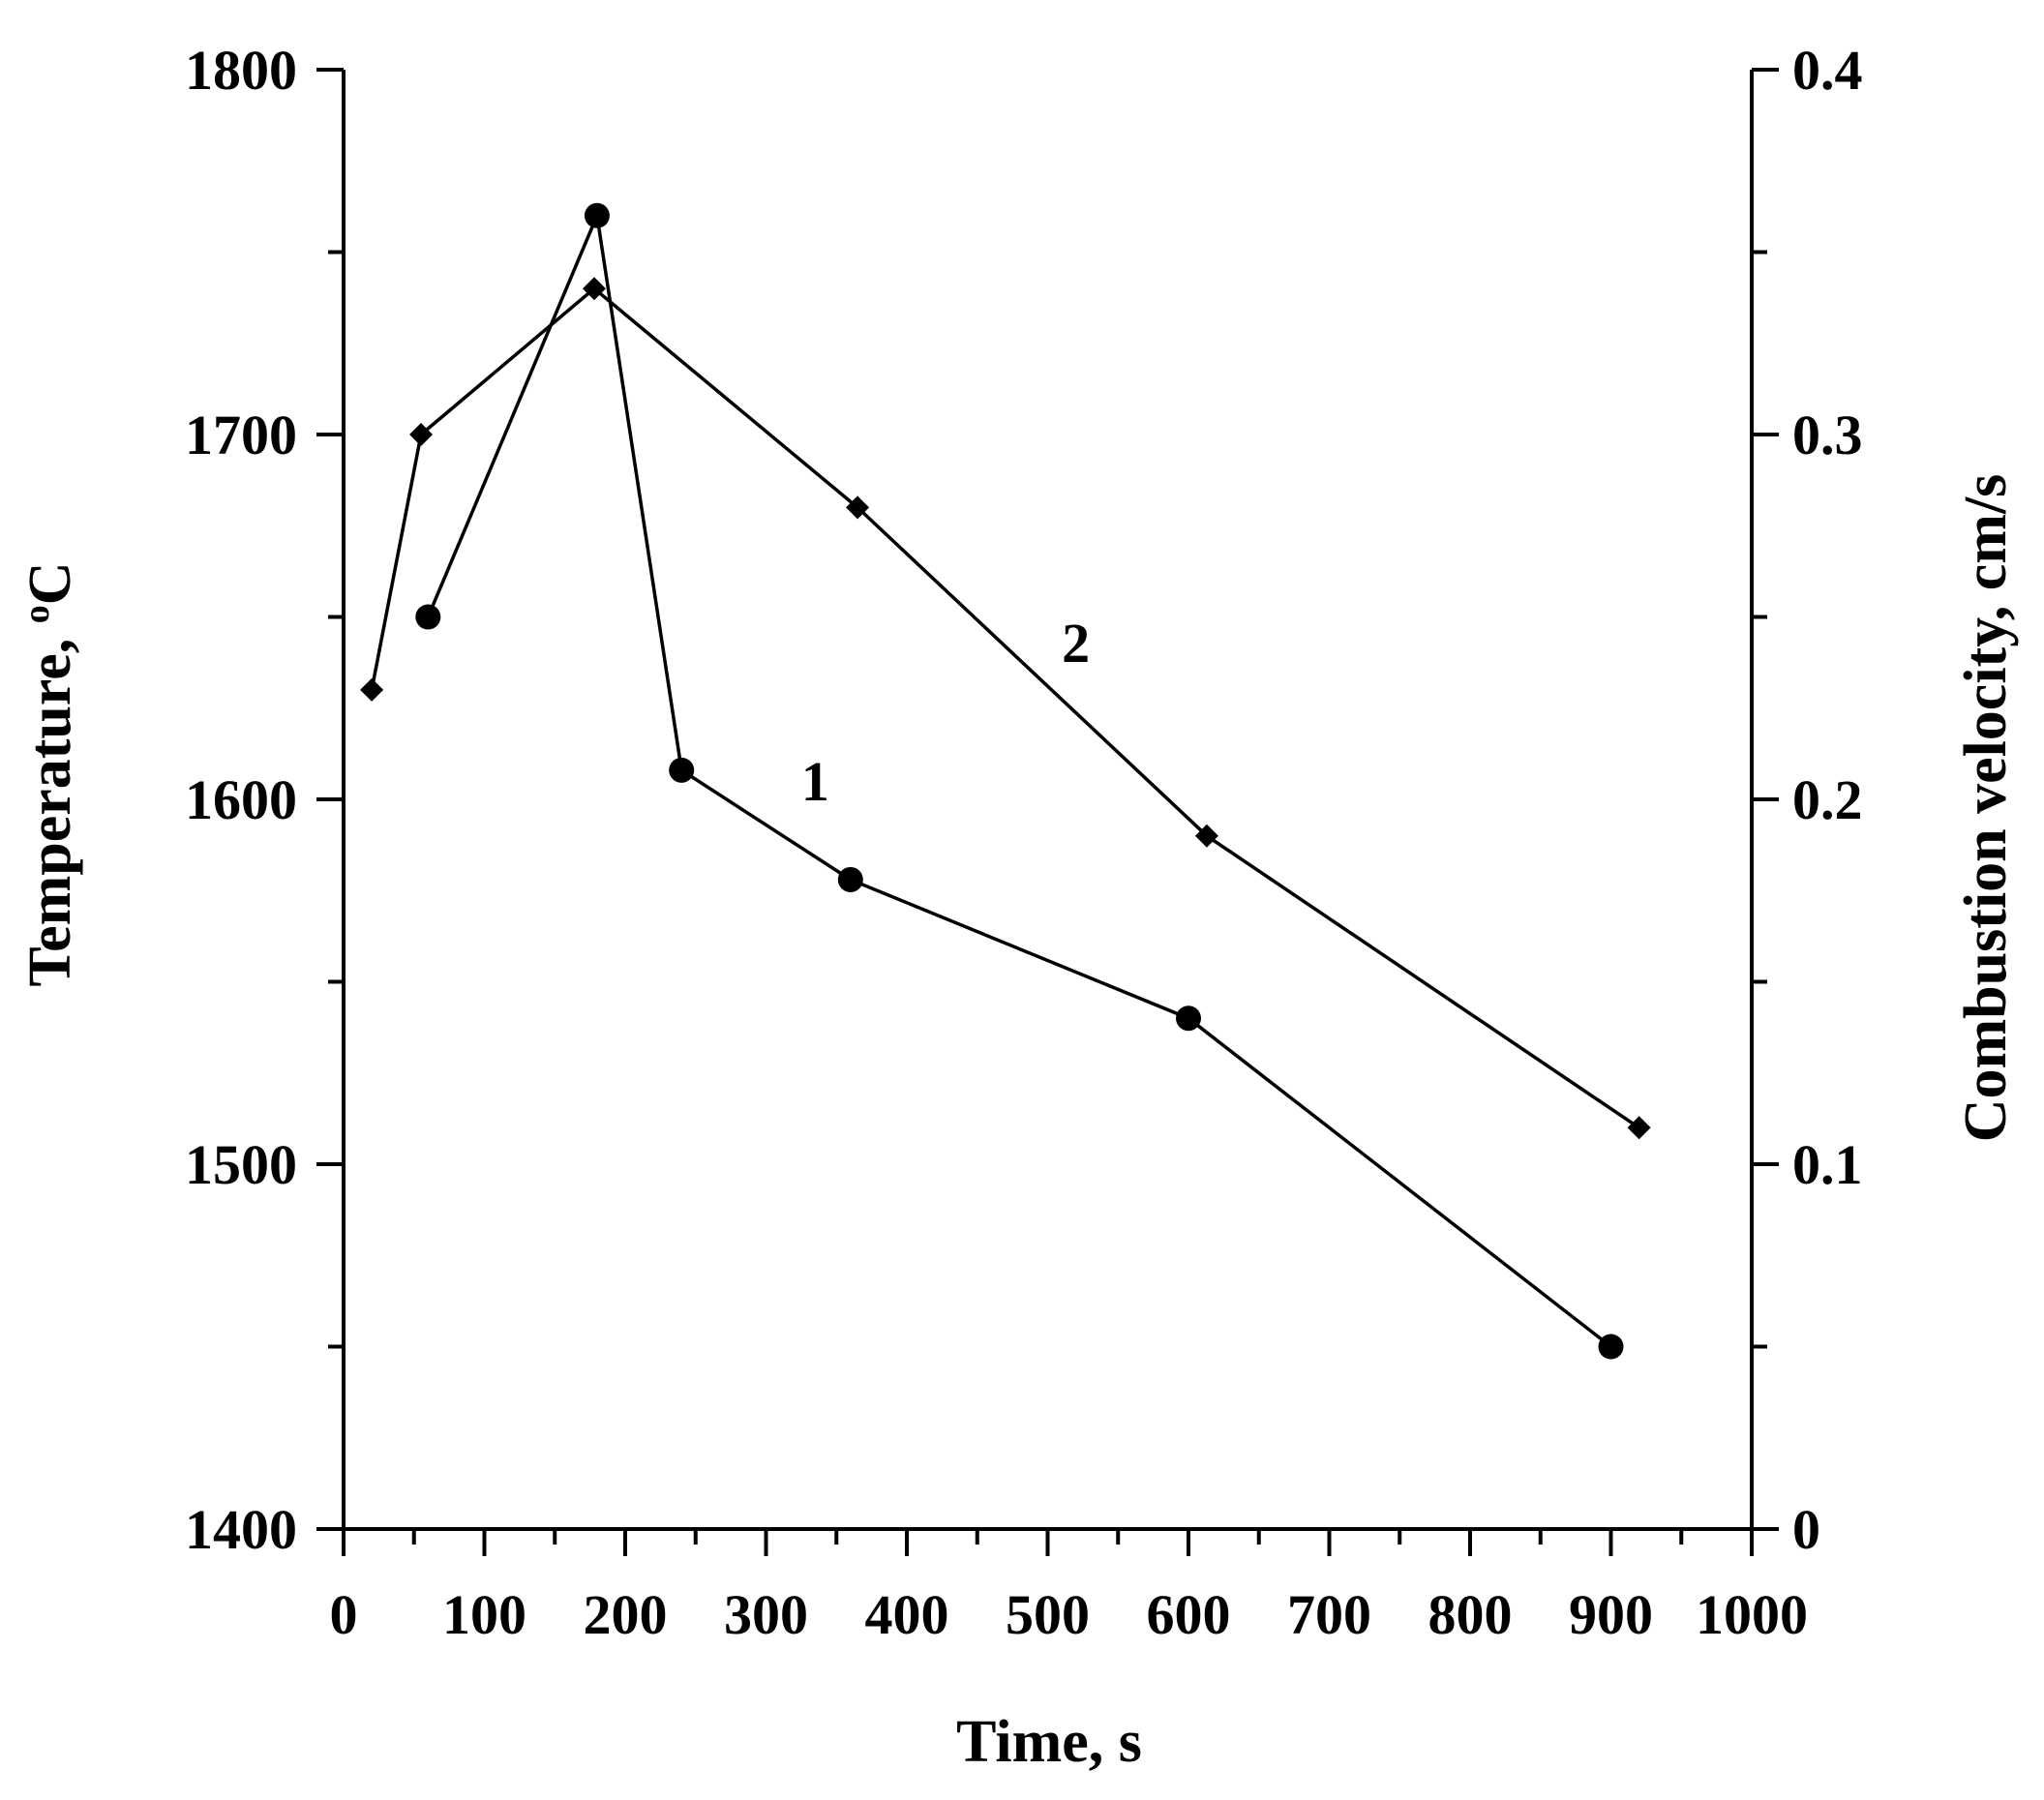  Describe the element at coordinates (1048, 1615) in the screenshot. I see `x-tick-label: 500` at that location.